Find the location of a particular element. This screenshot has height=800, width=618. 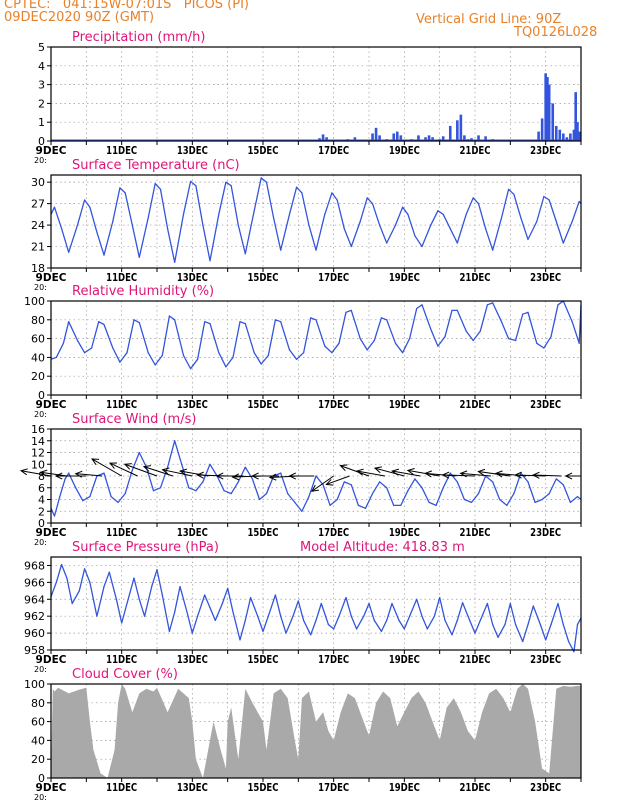

y-tick-label: 2 is located at coordinates (41, 103).